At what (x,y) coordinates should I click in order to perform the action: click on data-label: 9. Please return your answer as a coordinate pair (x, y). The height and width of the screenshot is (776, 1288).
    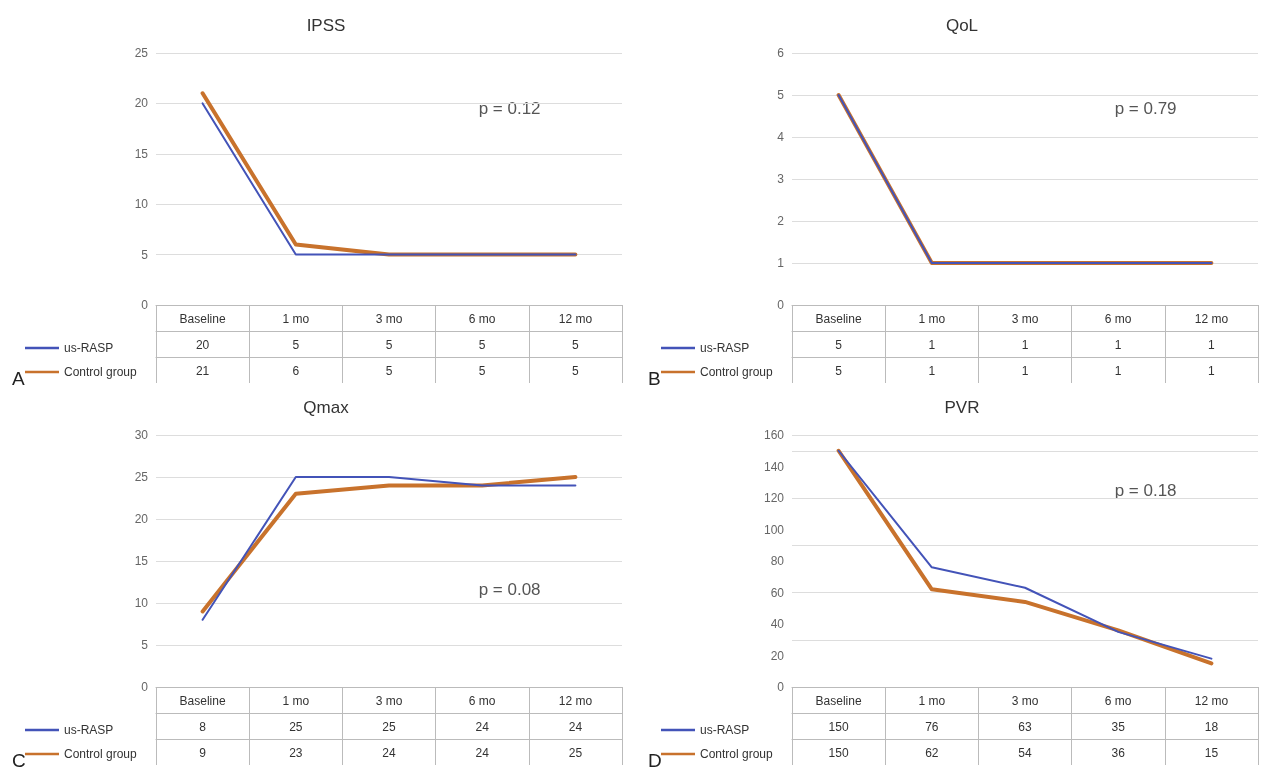
    Looking at the image, I should click on (203, 753).